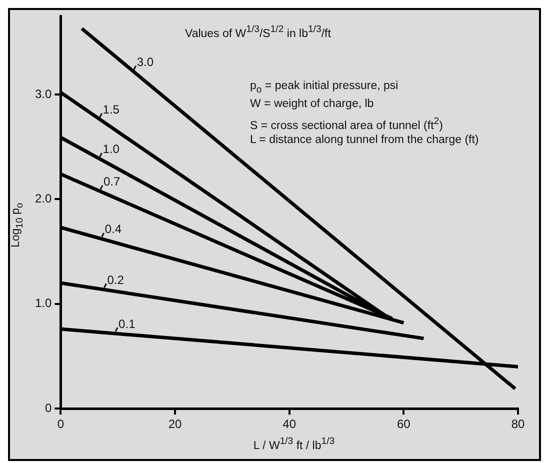 The image size is (548, 463). Describe the element at coordinates (518, 424) in the screenshot. I see `x-tick-label: 80` at that location.